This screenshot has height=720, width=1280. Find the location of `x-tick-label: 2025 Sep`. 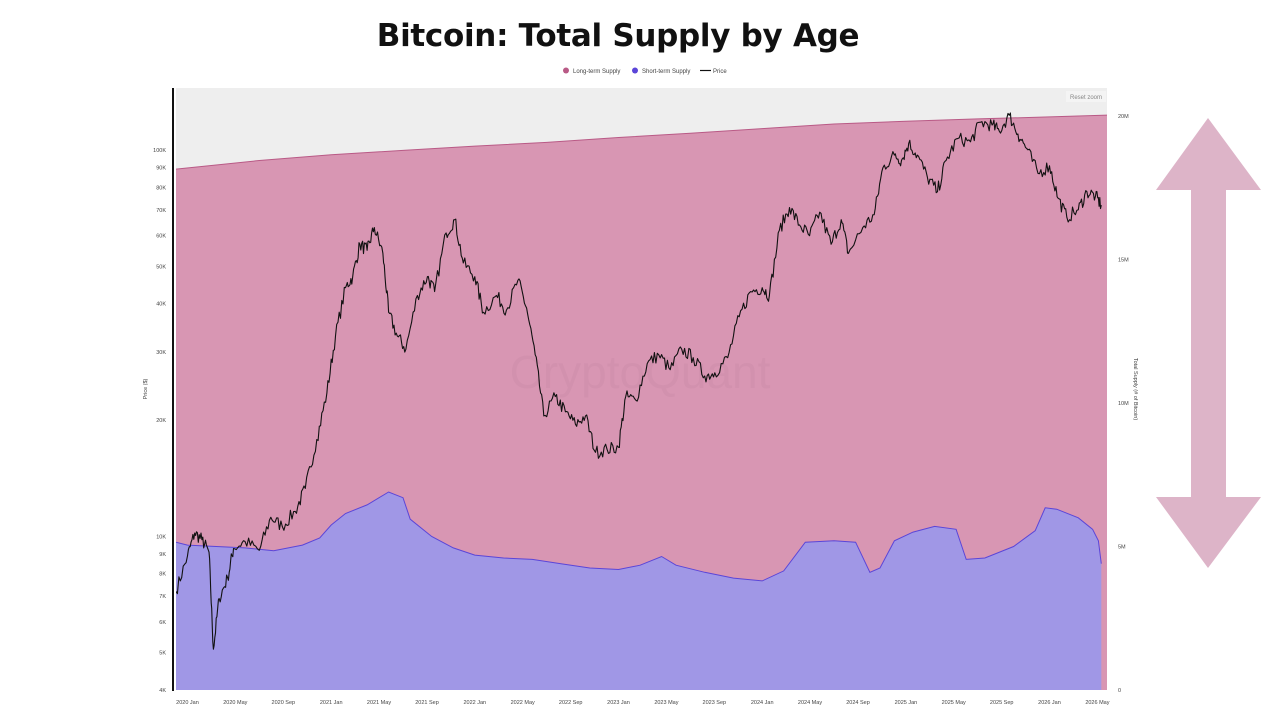

x-tick-label: 2025 Sep is located at coordinates (1002, 703).